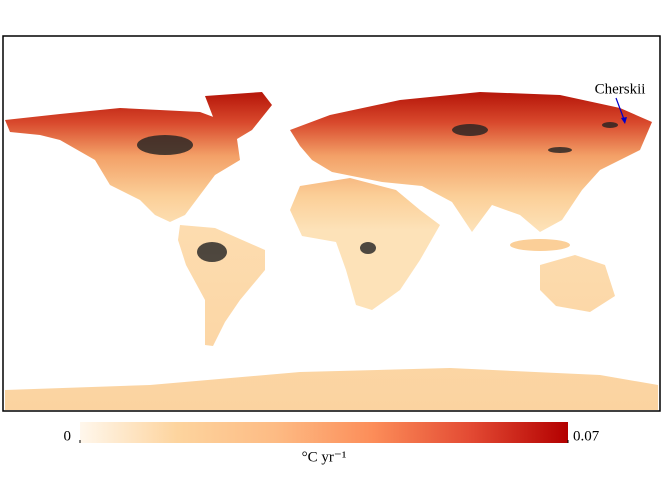 This screenshot has height=488, width=664. I want to click on annotation: Cherskii, so click(620, 89).